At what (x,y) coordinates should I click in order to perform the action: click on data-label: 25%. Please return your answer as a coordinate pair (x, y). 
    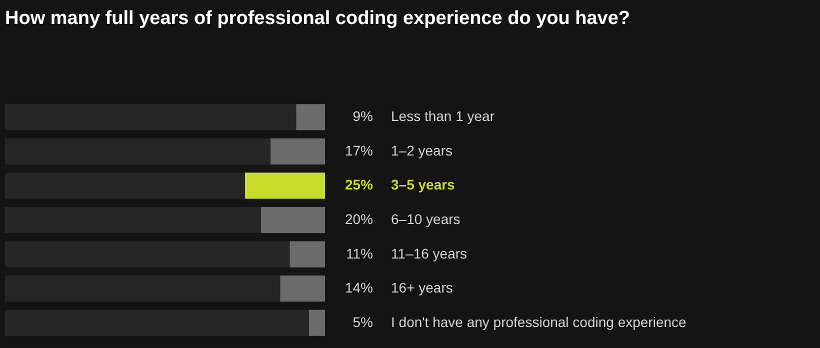
    Looking at the image, I should click on (359, 184).